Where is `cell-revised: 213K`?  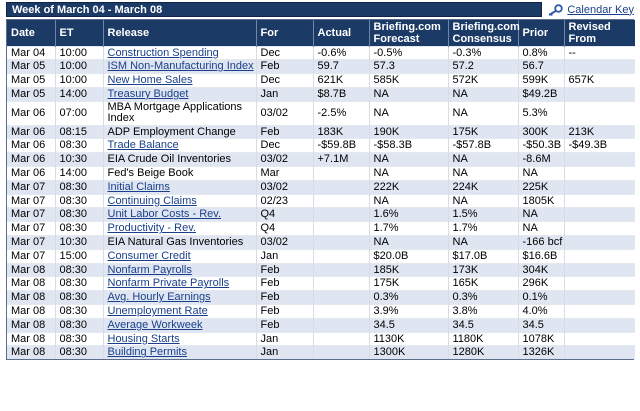 cell-revised: 213K is located at coordinates (599, 131).